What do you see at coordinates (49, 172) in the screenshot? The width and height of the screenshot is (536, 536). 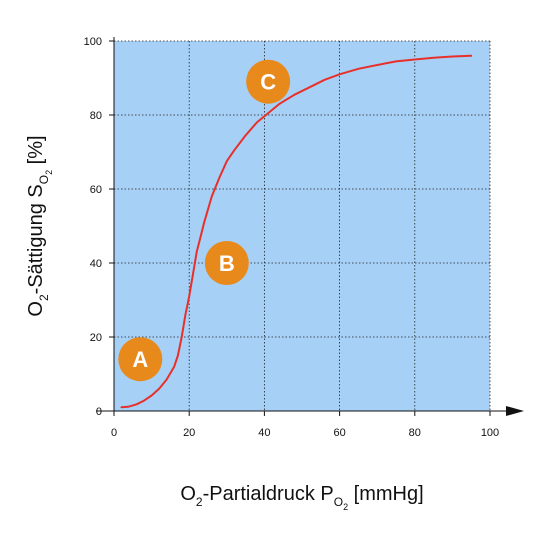 I see `y-axis-title-subsub: 2` at bounding box center [49, 172].